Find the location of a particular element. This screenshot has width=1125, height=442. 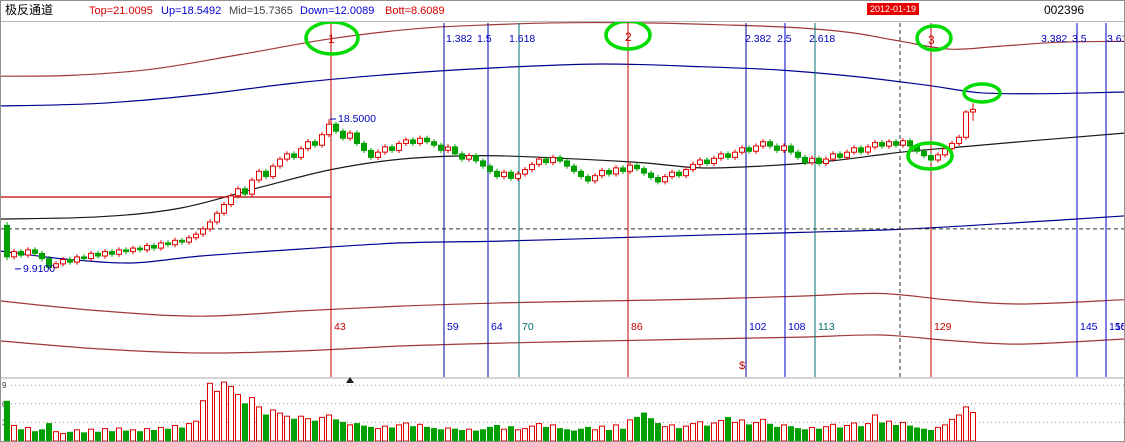

band-line-bott-outer is located at coordinates (562, 344).